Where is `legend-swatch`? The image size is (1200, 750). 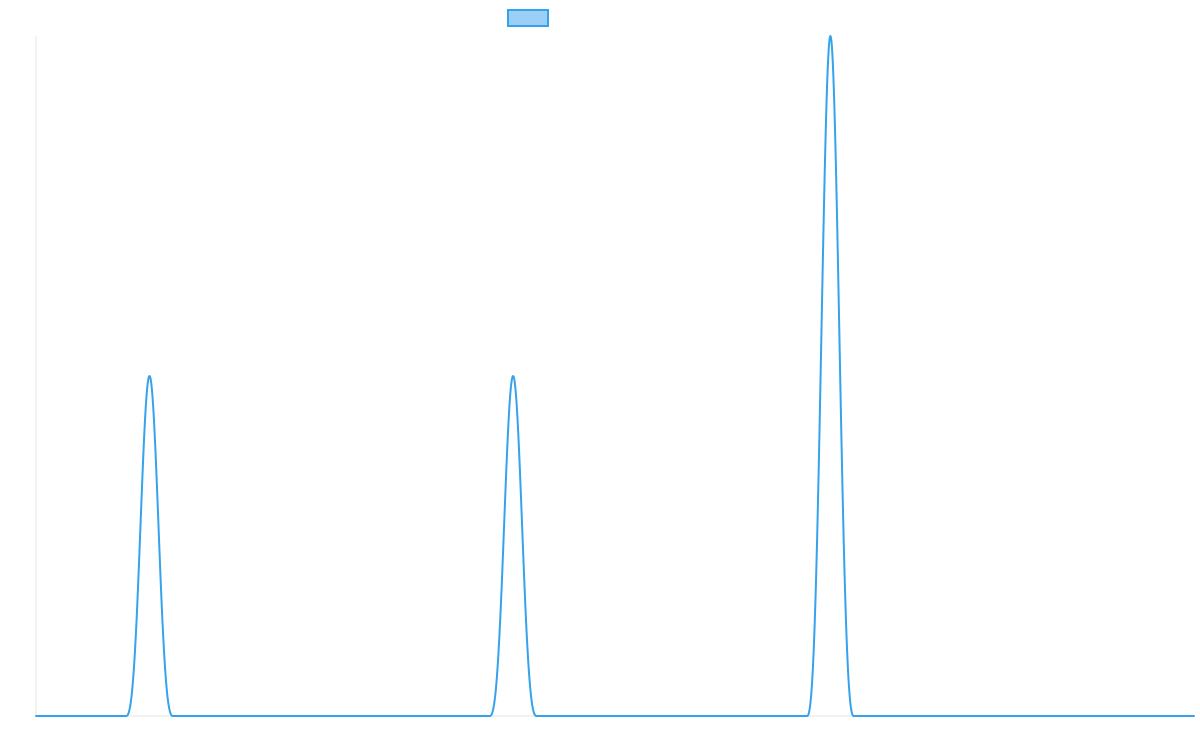 legend-swatch is located at coordinates (528, 18).